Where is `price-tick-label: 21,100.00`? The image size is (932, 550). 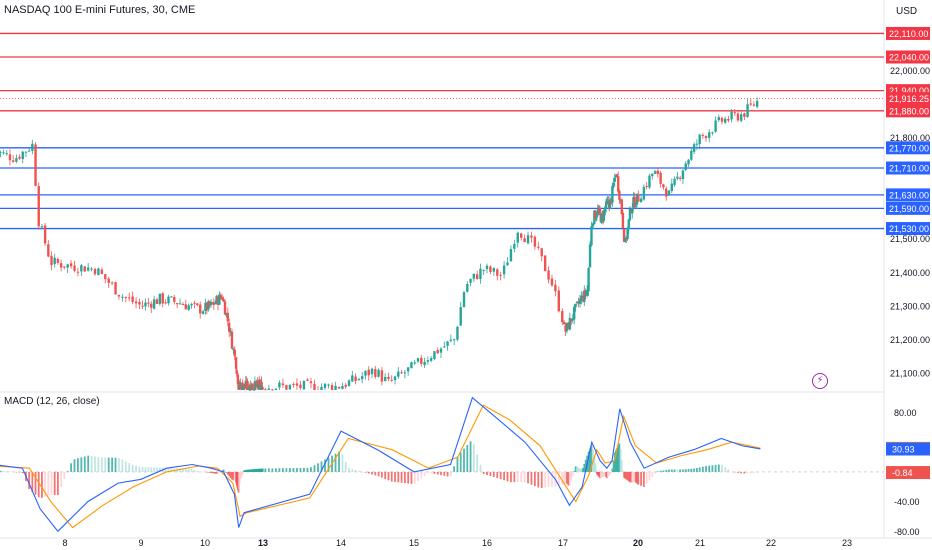 price-tick-label: 21,100.00 is located at coordinates (910, 374).